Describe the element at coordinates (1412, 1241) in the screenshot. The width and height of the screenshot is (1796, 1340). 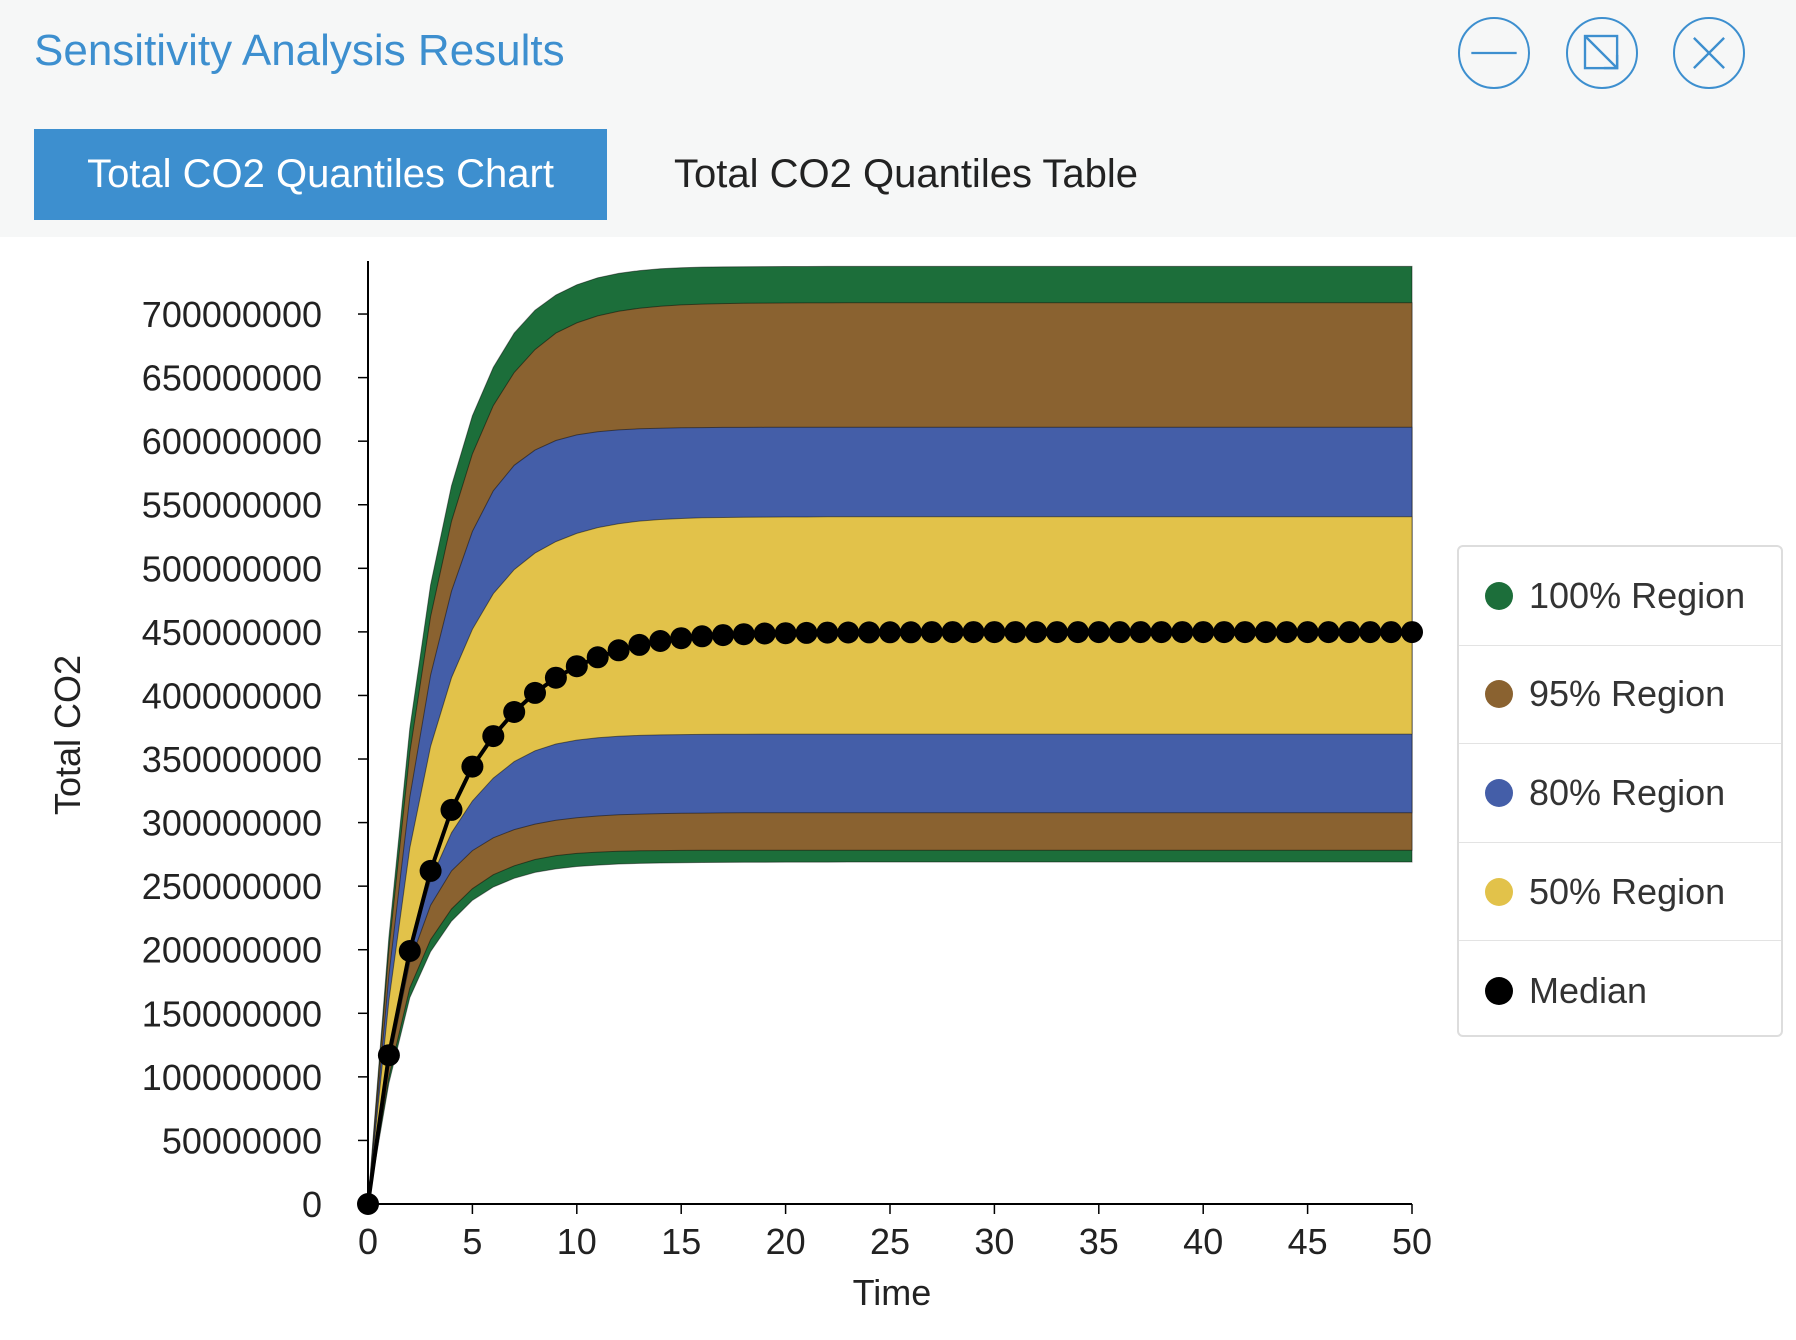
I see `x-tick-label: 50` at that location.